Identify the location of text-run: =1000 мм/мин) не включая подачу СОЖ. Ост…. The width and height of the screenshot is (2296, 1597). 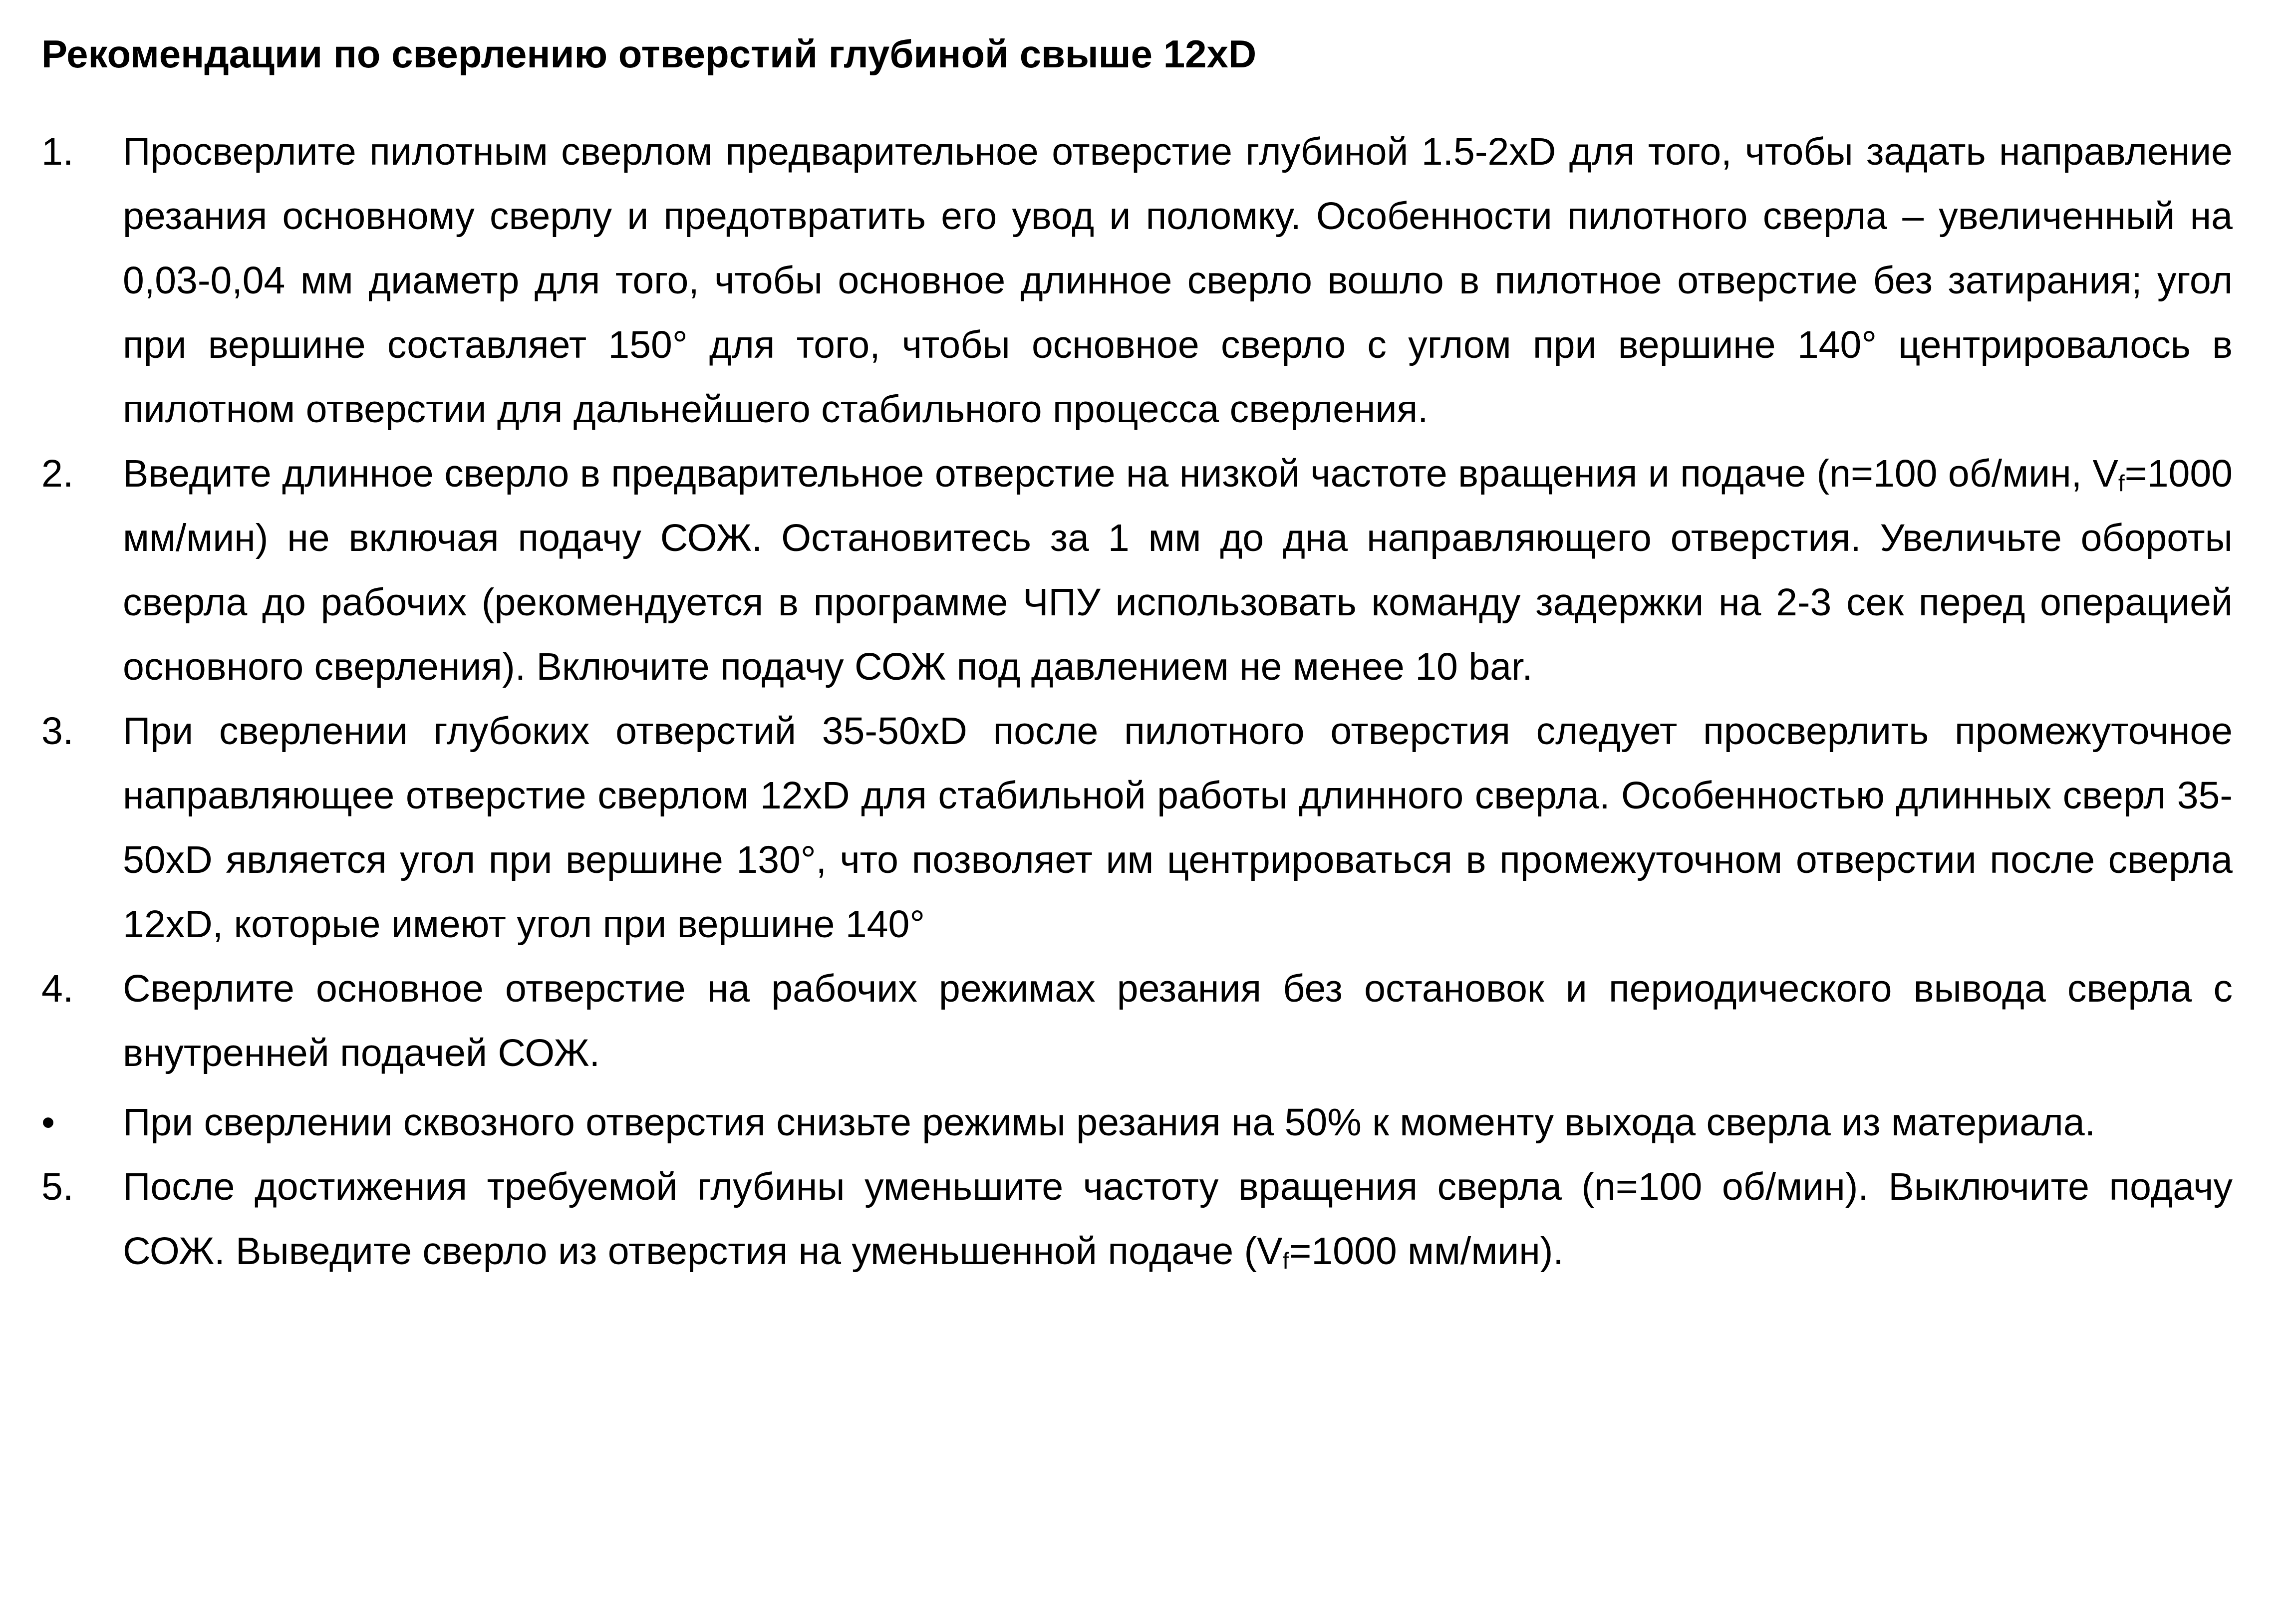
(1178, 570).